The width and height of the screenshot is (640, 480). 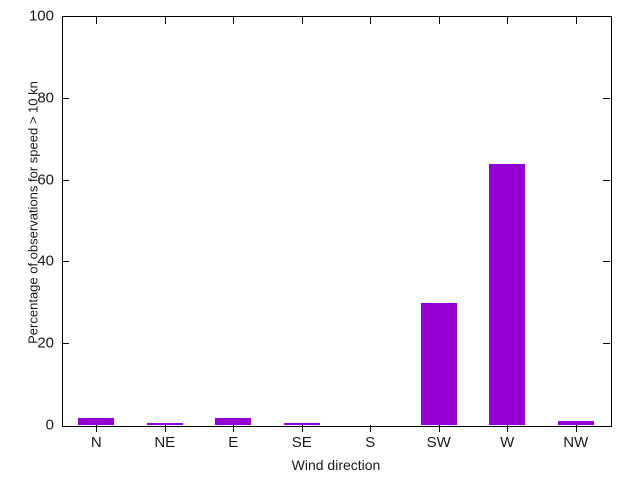 I want to click on x-axis-tick-label-e: E, so click(x=233, y=442).